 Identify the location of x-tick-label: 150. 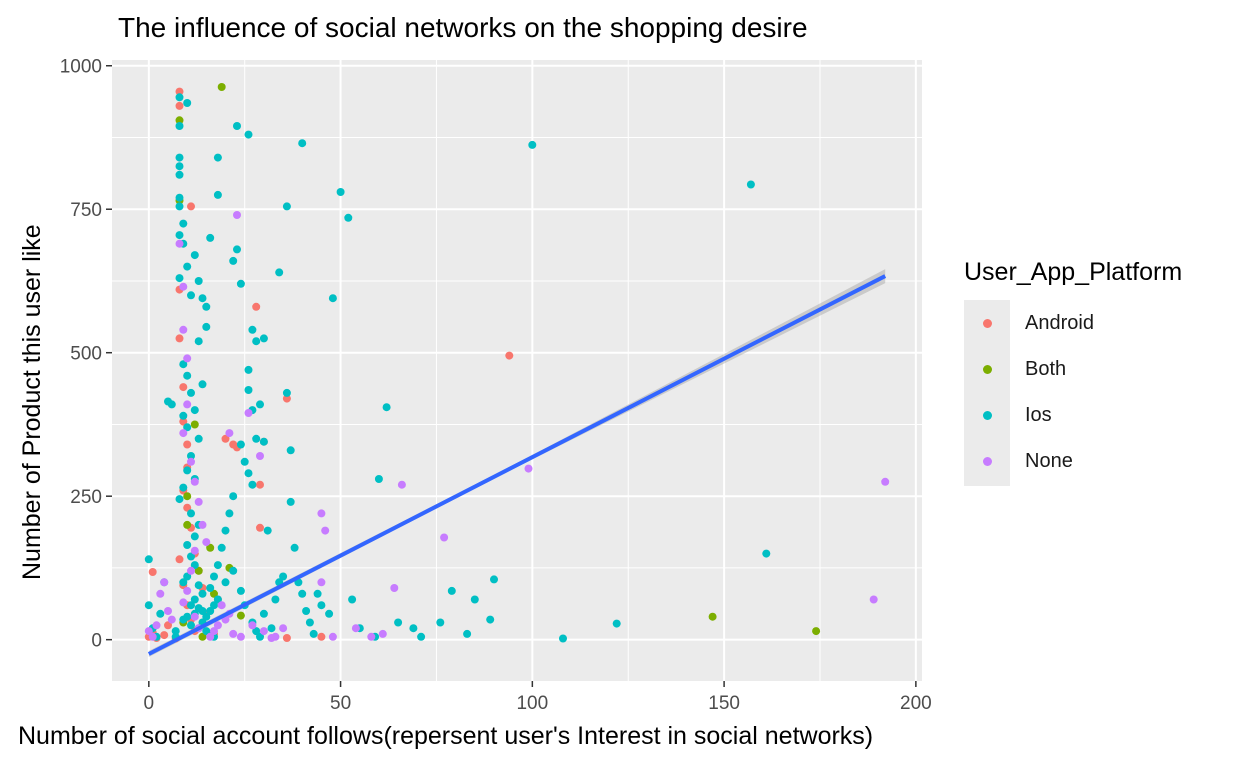
(724, 703).